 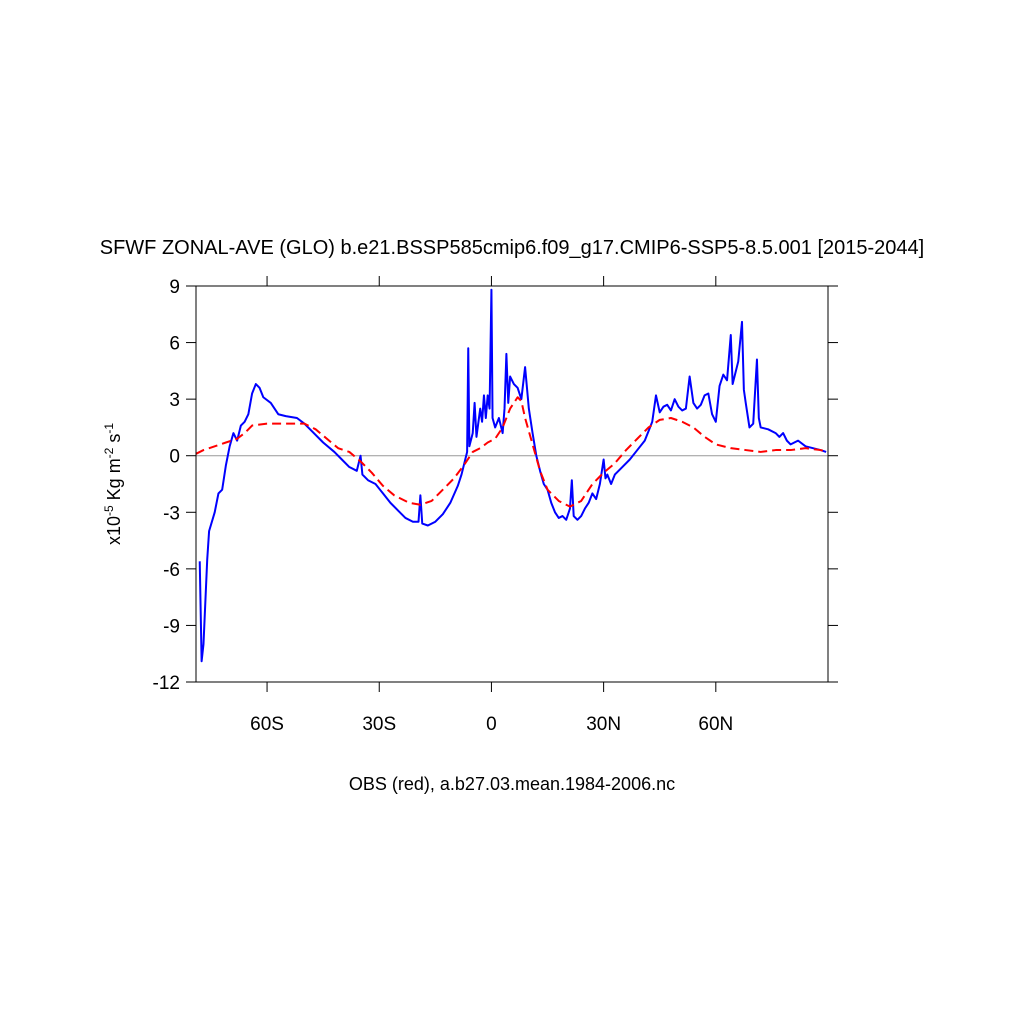 What do you see at coordinates (174, 400) in the screenshot?
I see `y-tick-label: 3` at bounding box center [174, 400].